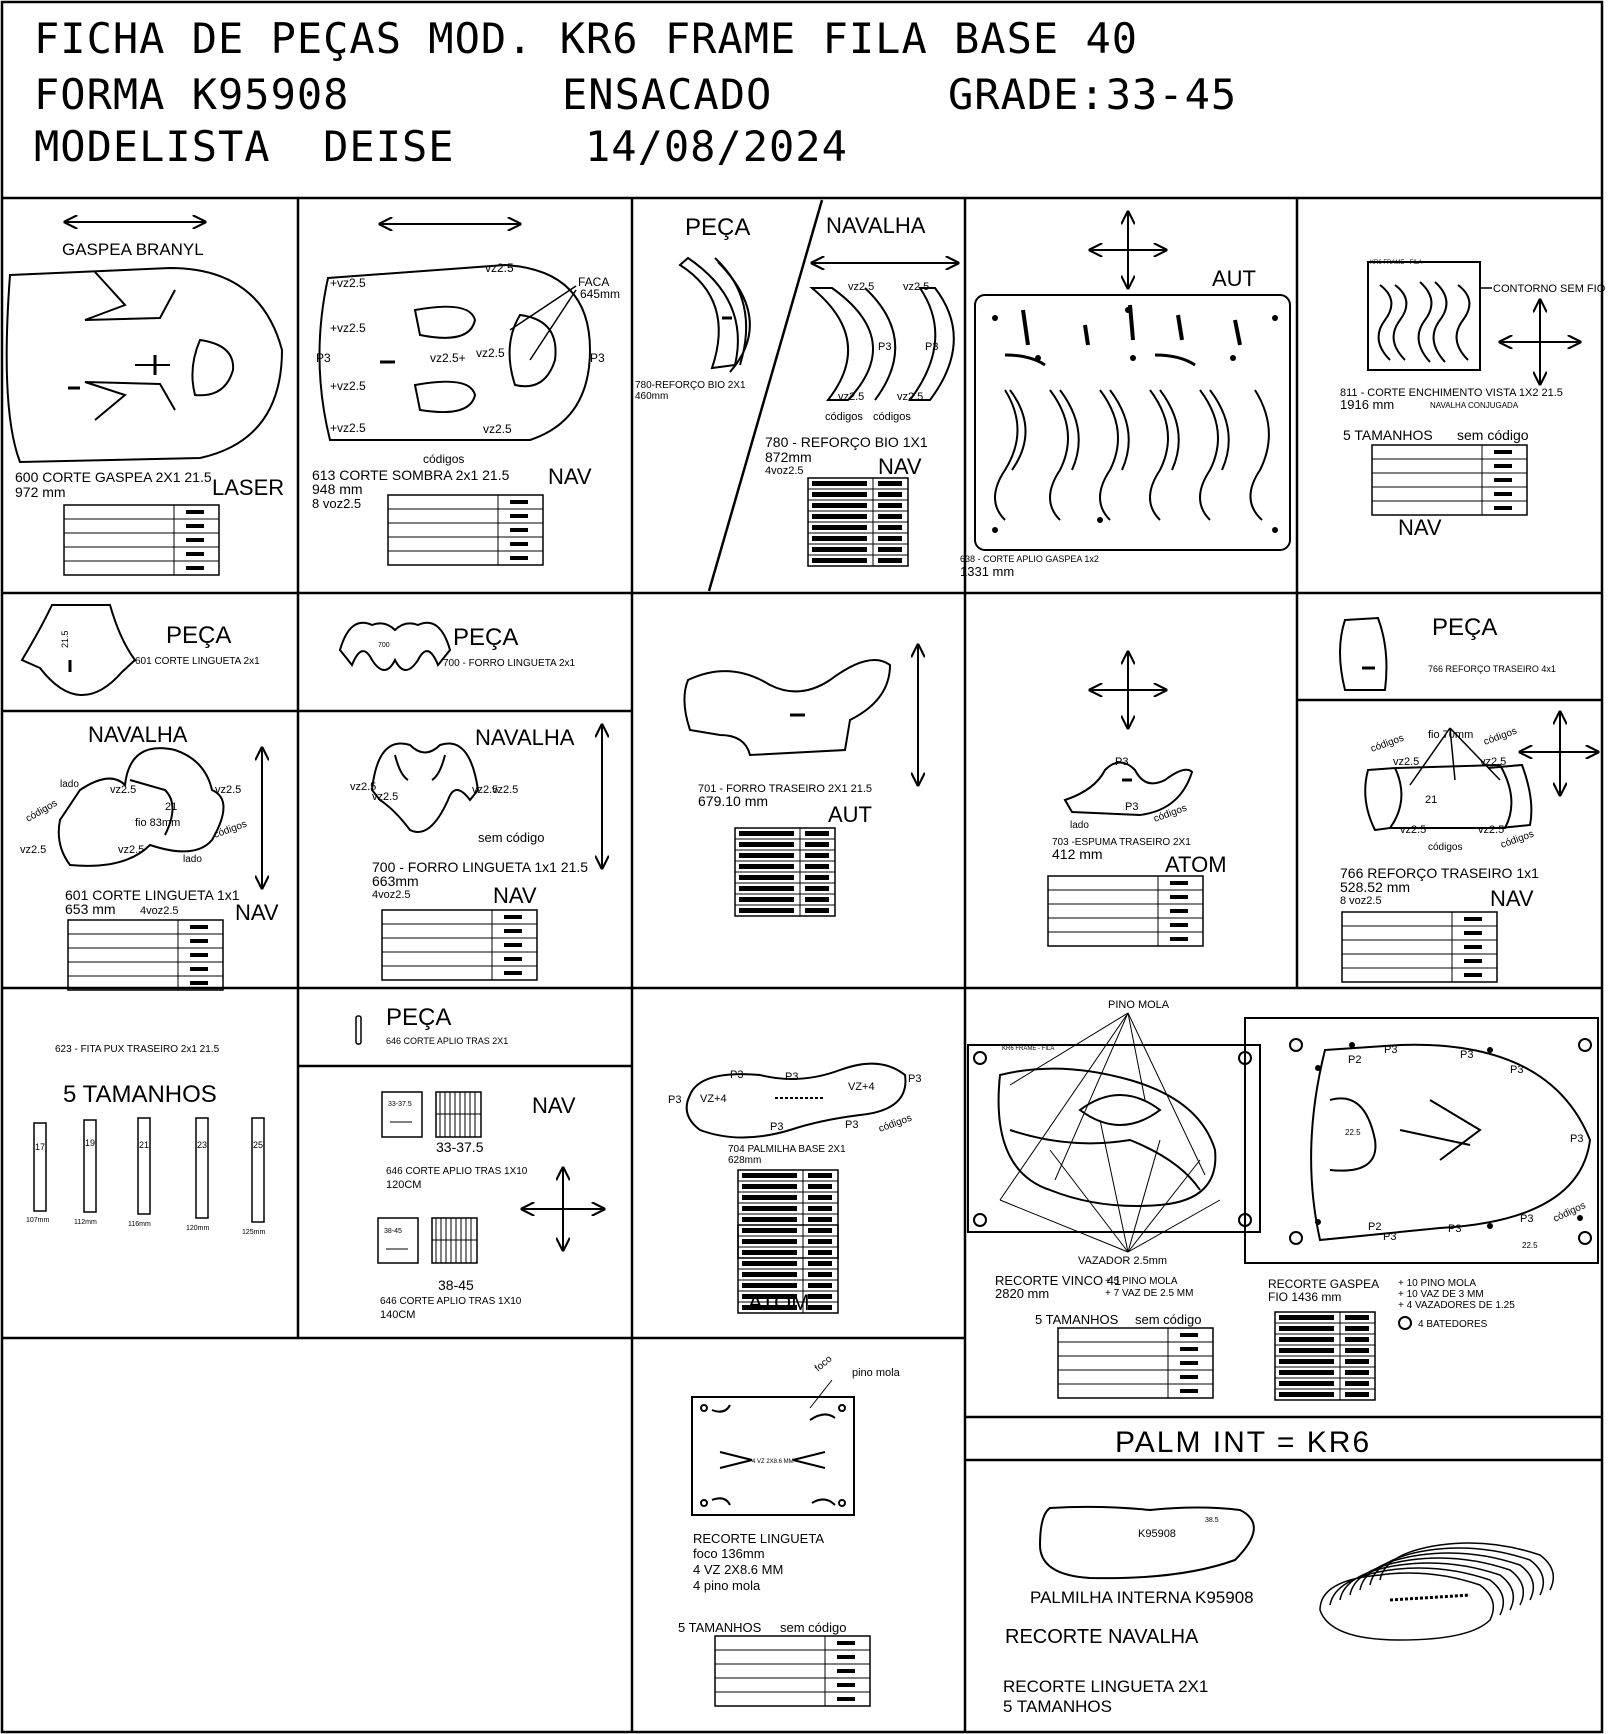 This screenshot has height=1734, width=1614. I want to click on p601-nav: NAV, so click(257, 912).